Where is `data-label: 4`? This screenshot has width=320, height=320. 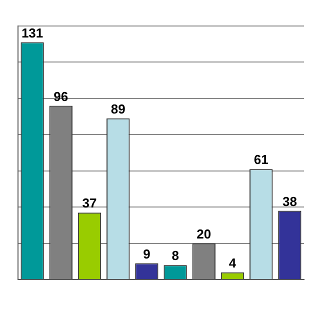
data-label: 4 is located at coordinates (232, 262).